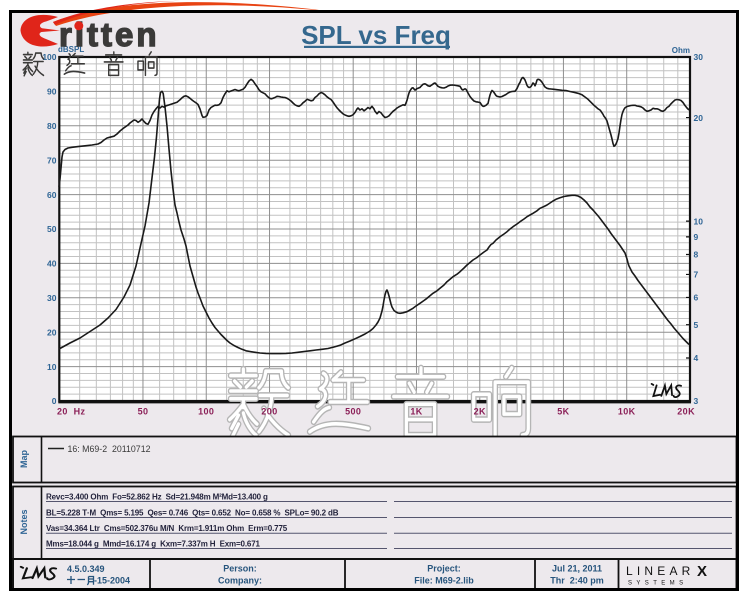  Describe the element at coordinates (686, 411) in the screenshot. I see `svg-text: 20K` at that location.